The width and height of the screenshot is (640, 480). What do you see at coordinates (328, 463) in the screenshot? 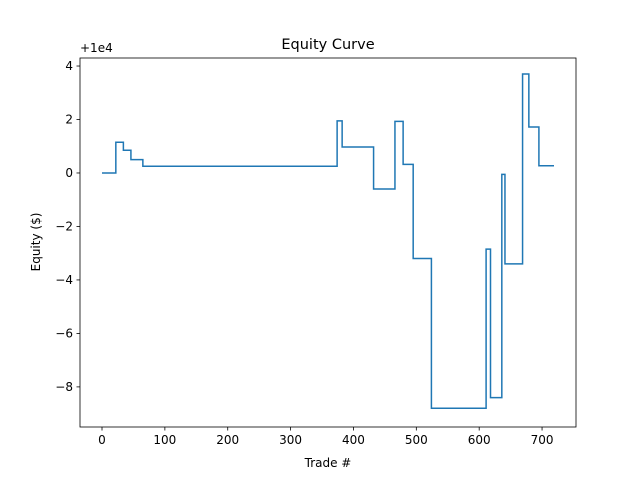
I see `x-axis-label: Trade #` at bounding box center [328, 463].